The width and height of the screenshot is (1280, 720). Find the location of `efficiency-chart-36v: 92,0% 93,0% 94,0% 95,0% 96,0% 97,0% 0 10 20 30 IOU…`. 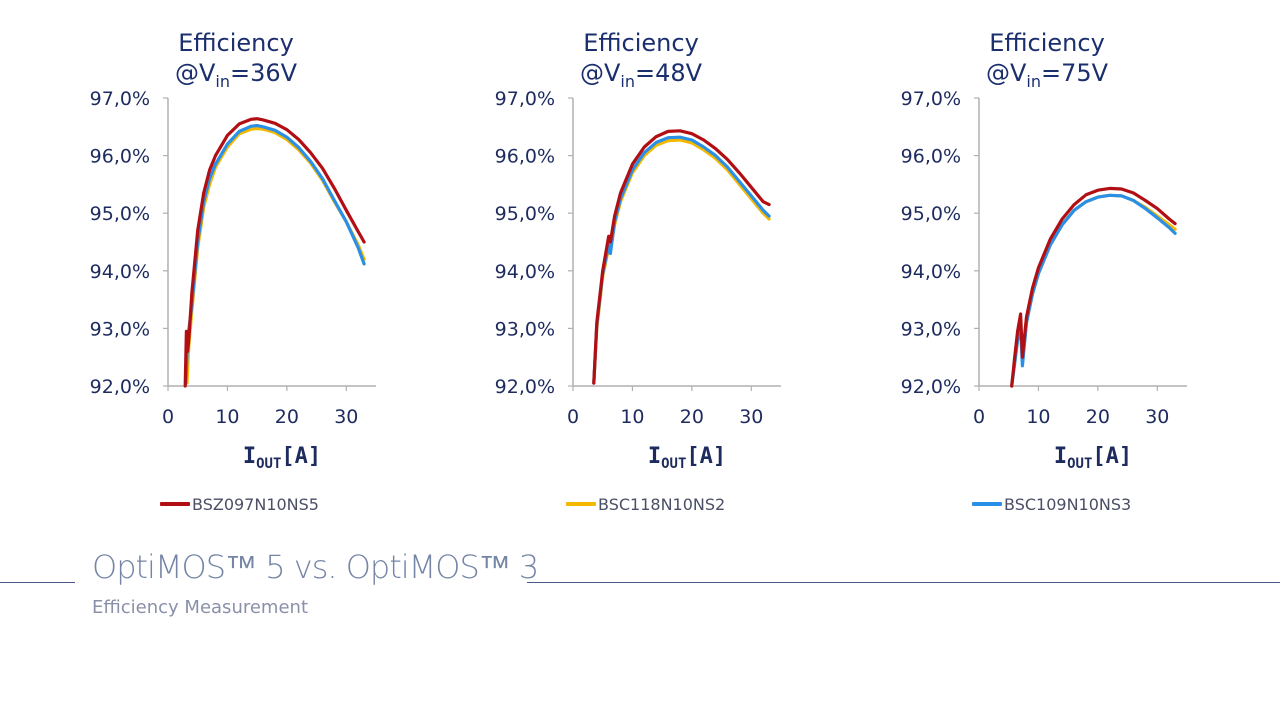

efficiency-chart-36v: 92,0% 93,0% 94,0% 95,0% 96,0% 97,0% 0 10 20 30 IOU… is located at coordinates (233, 280).